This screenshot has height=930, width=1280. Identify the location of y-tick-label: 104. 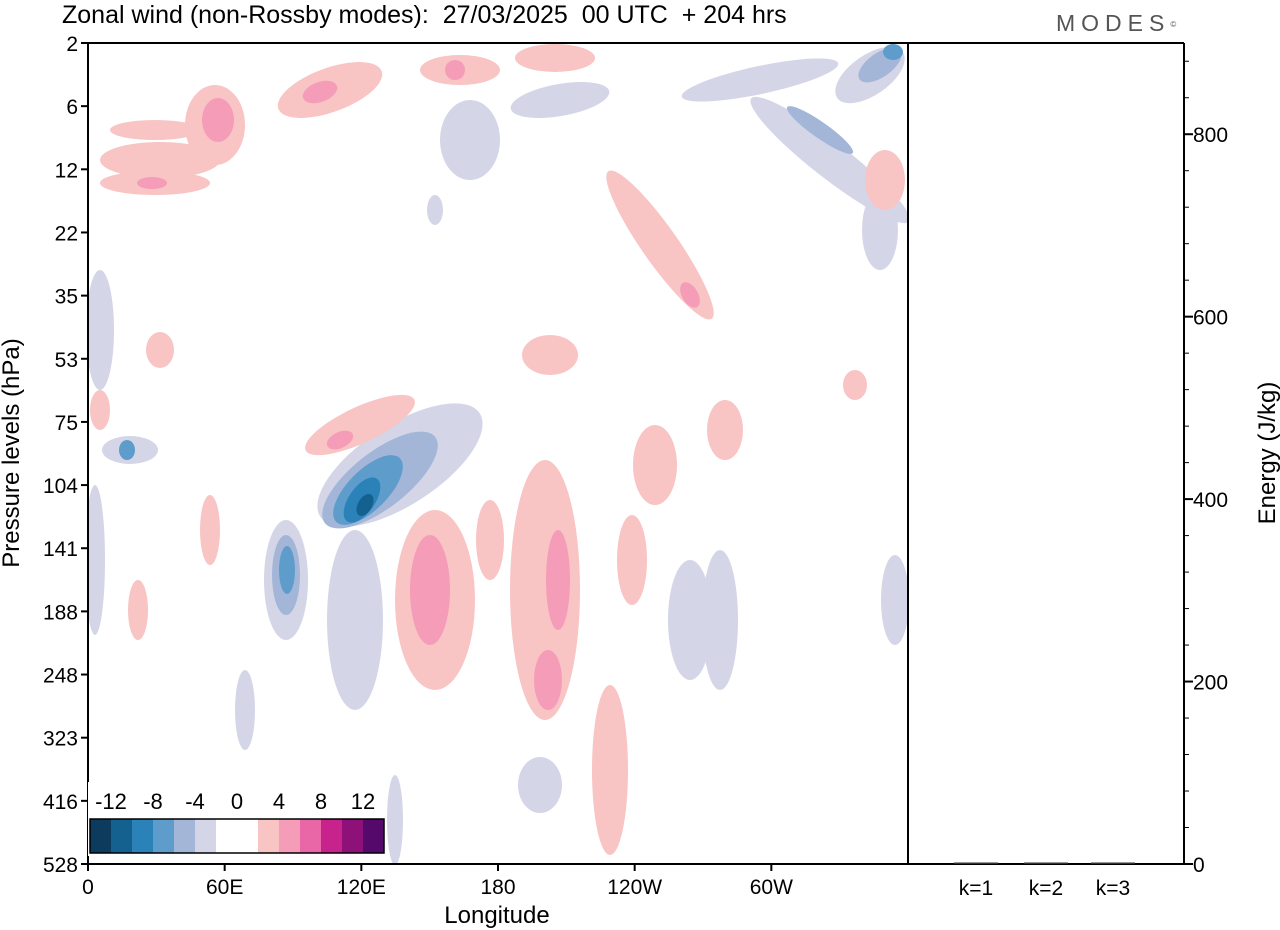
(60, 486).